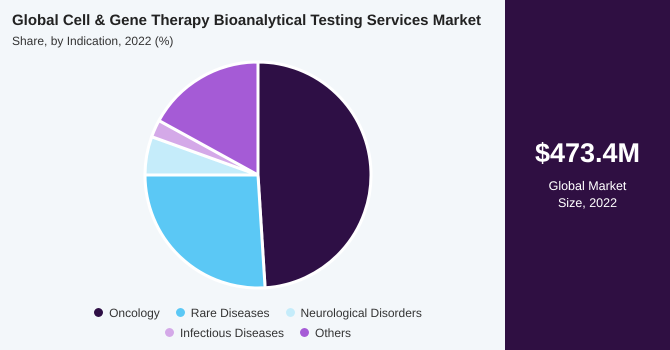 This screenshot has width=670, height=350. What do you see at coordinates (333, 333) in the screenshot?
I see `legend-label: Others` at bounding box center [333, 333].